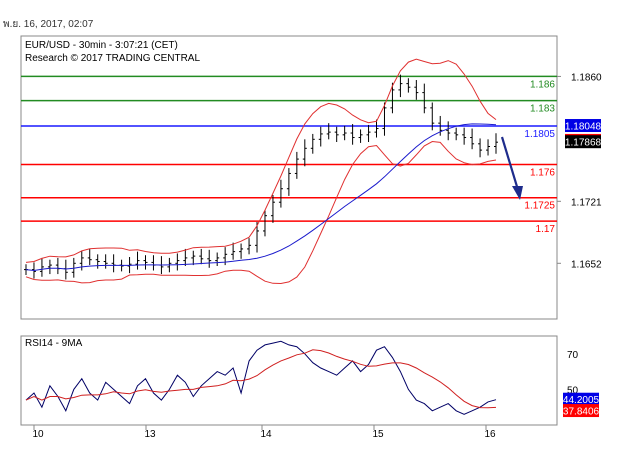 The image size is (627, 455). What do you see at coordinates (586, 202) in the screenshot?
I see `y-tick-label-1: 1.1721` at bounding box center [586, 202].